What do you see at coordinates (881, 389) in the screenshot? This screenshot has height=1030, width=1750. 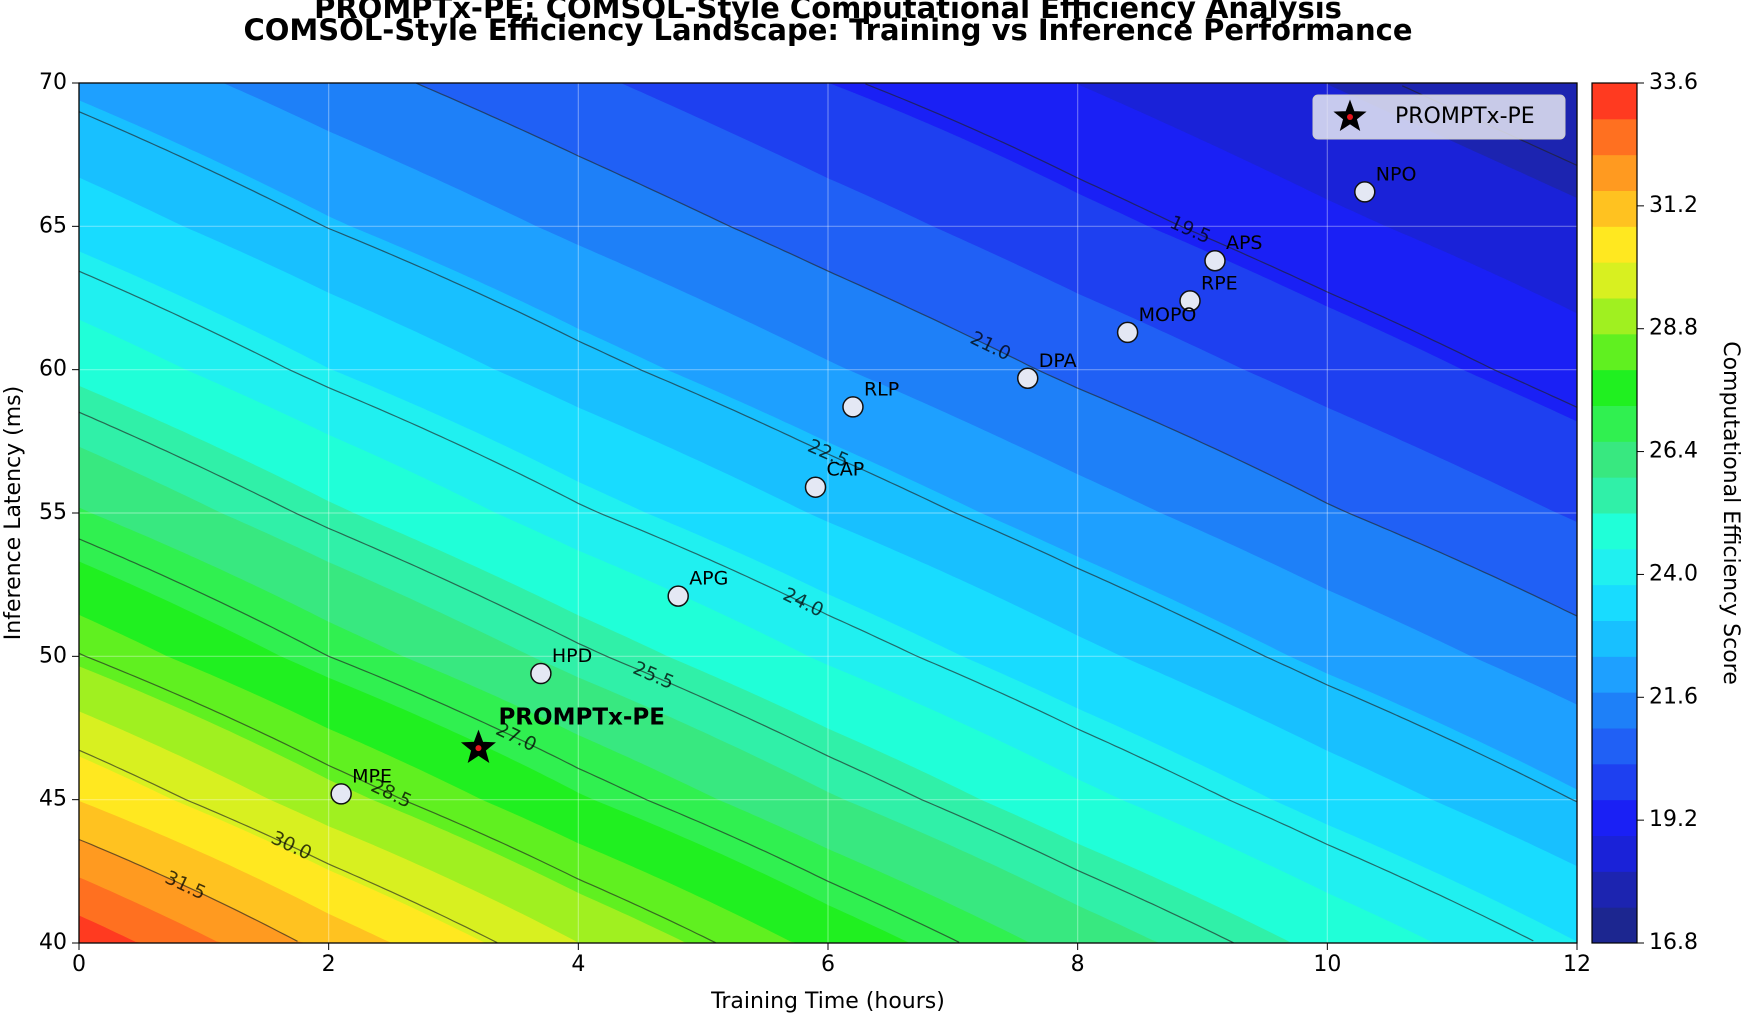 I see `method-label: RLP` at bounding box center [881, 389].